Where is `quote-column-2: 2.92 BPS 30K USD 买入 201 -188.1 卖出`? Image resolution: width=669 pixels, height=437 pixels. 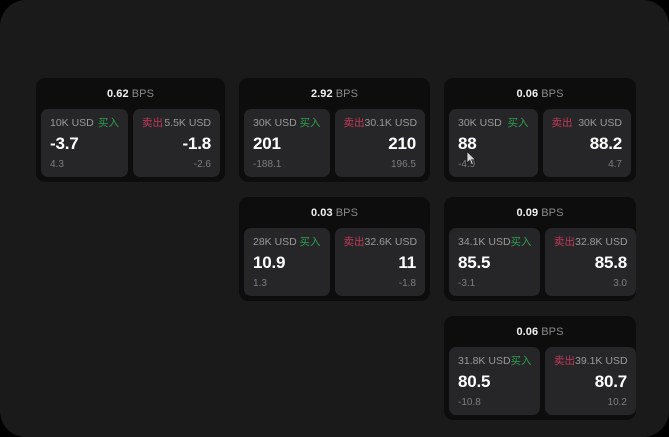
quote-column-2: 2.92 BPS 30K USD 买入 201 -188.1 卖出 is located at coordinates (334, 189).